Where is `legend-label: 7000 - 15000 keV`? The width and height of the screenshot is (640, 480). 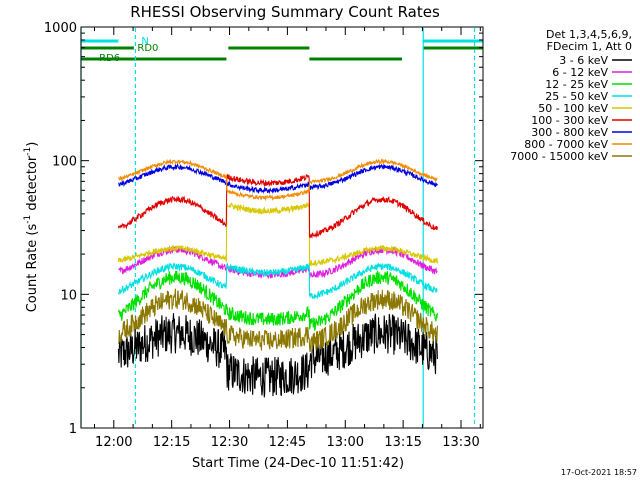 legend-label: 7000 - 15000 keV is located at coordinates (559, 156).